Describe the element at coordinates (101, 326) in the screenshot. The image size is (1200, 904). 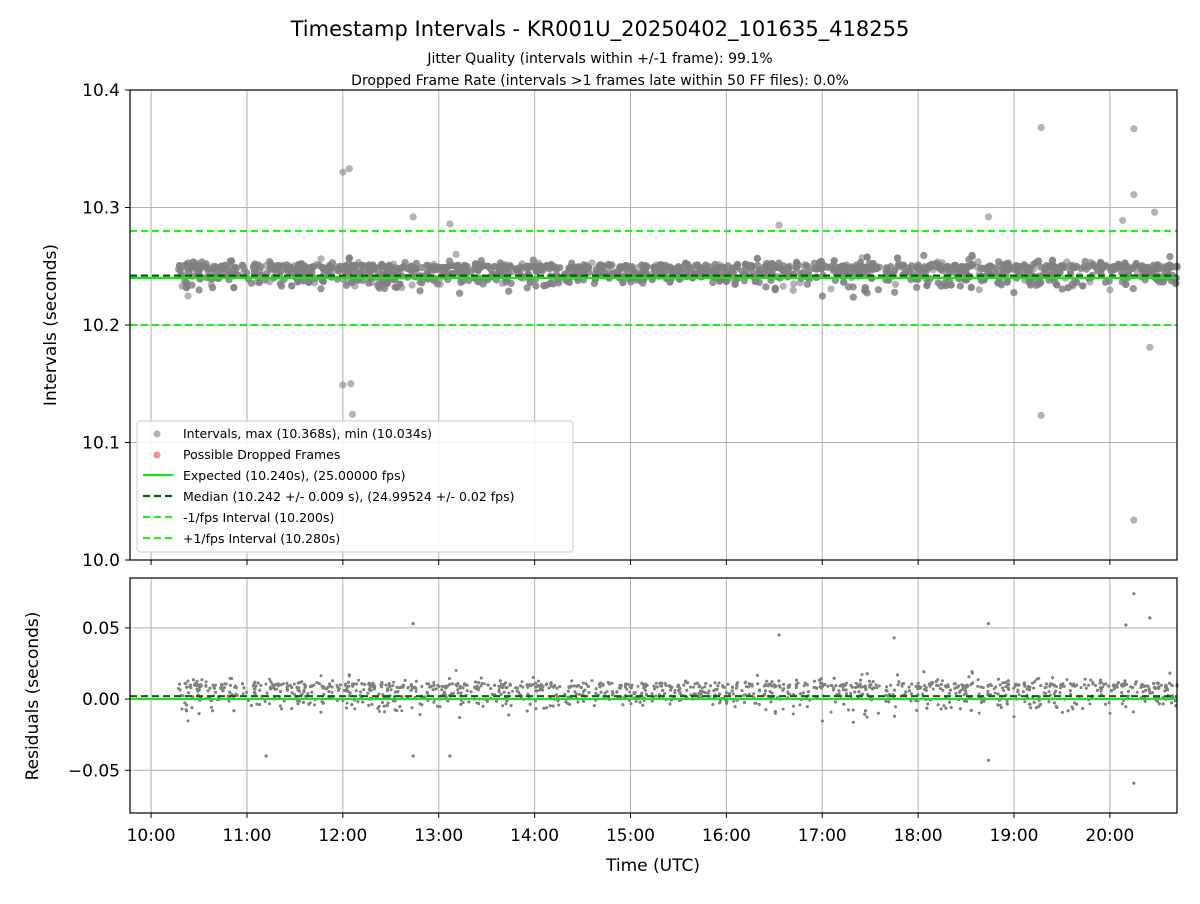
I see `y-tick-label: 10.2` at that location.